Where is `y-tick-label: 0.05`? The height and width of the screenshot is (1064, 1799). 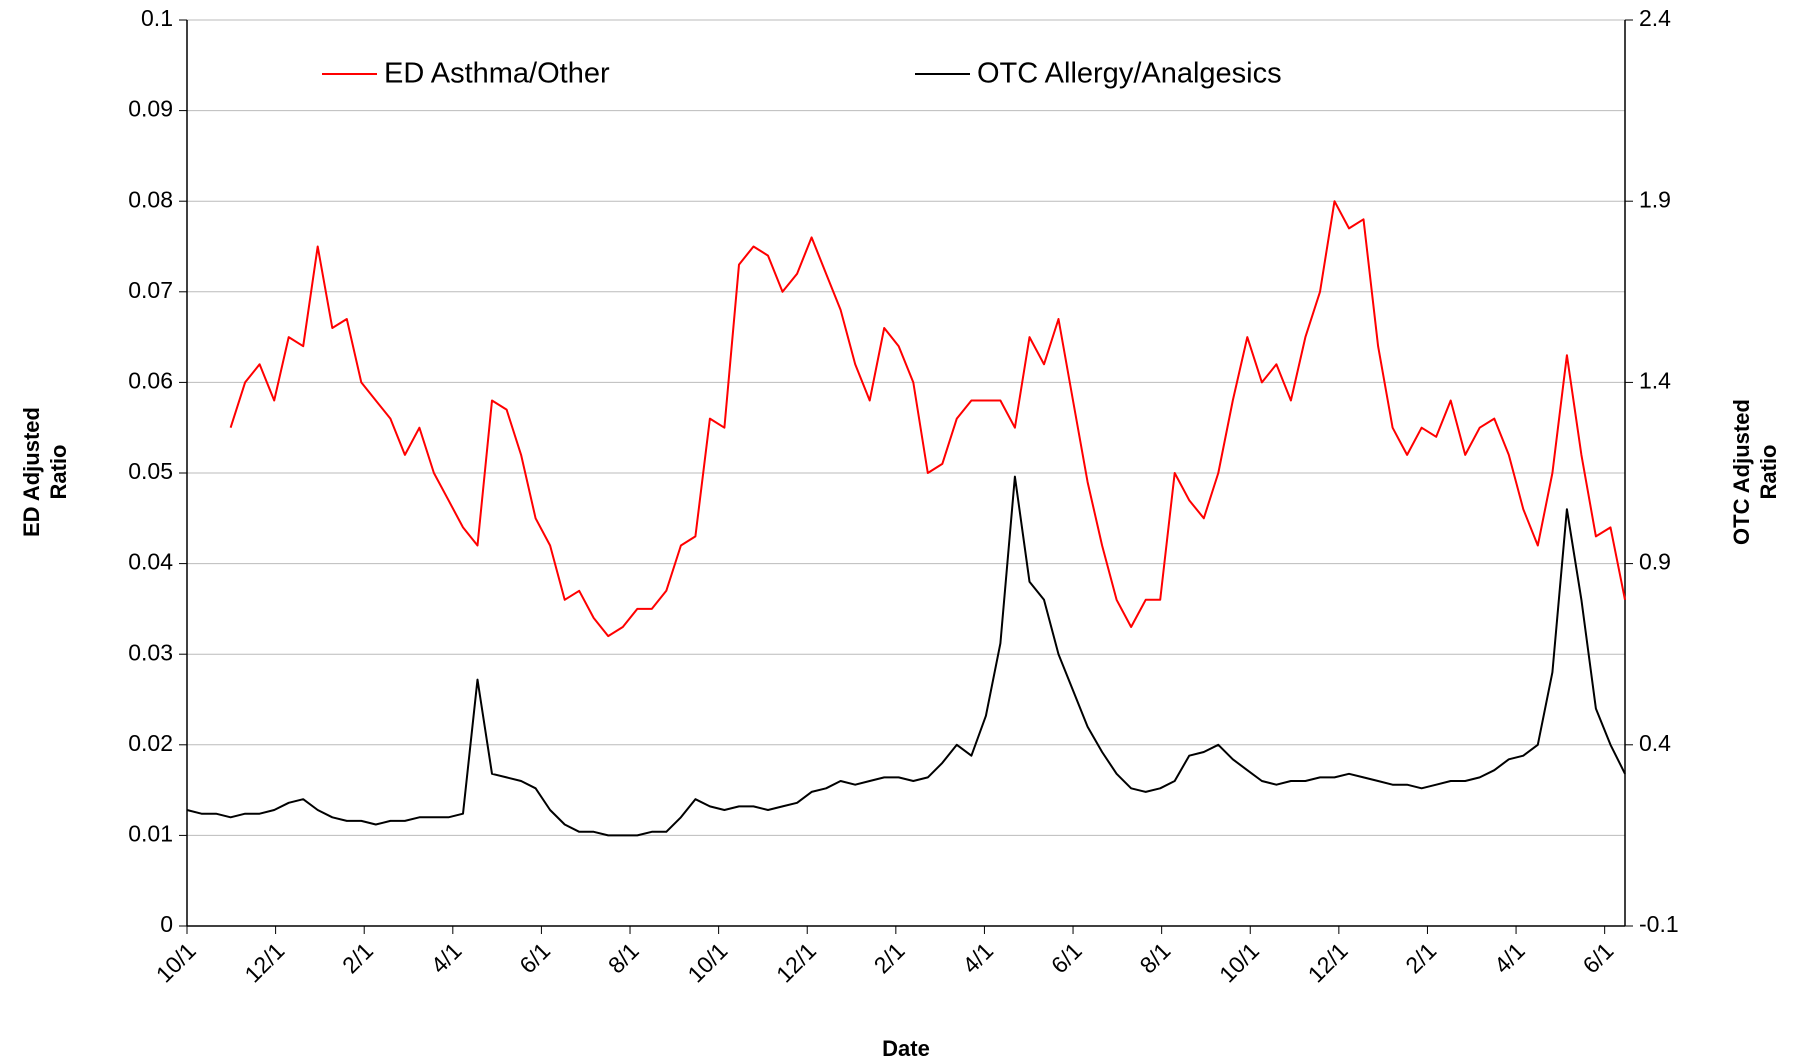
y-tick-label: 0.05 is located at coordinates (150, 471).